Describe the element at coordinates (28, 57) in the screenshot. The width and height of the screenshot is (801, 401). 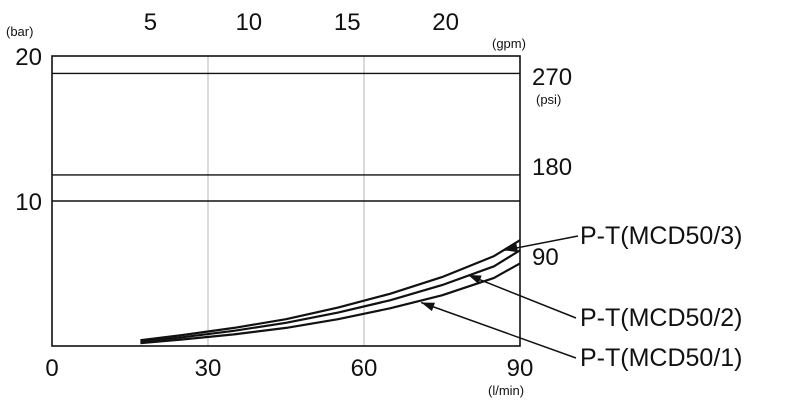
I see `y-tick-label-20: 20` at that location.